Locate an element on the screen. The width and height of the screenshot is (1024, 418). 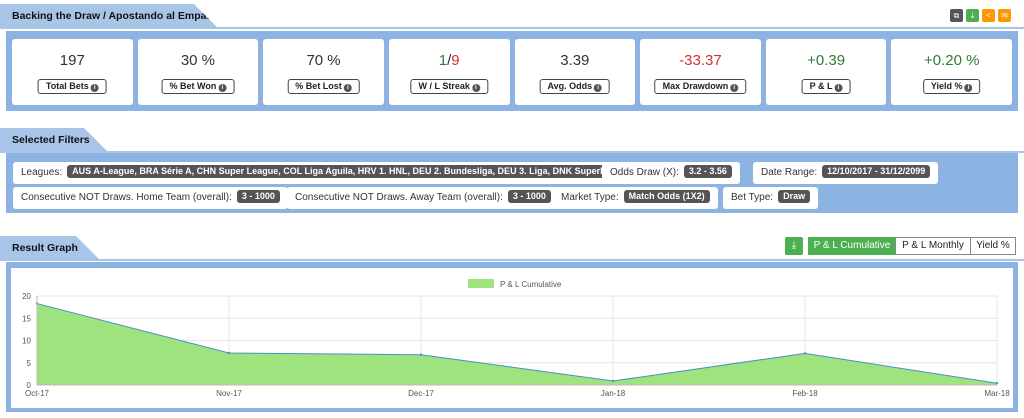
tab-yield: Yield % is located at coordinates (993, 246).